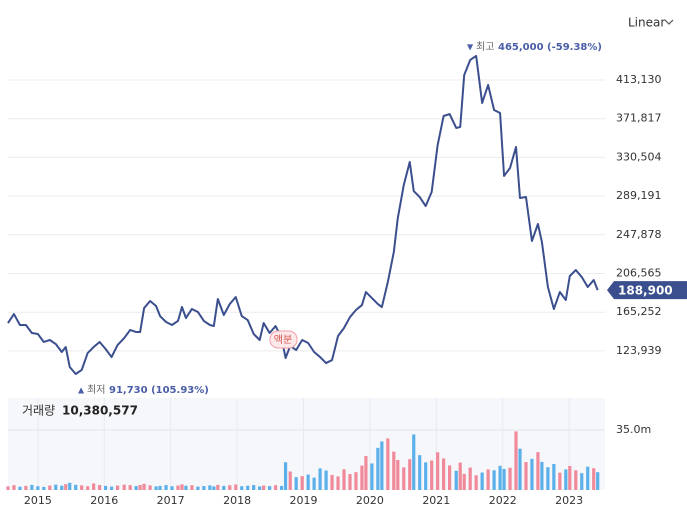  Describe the element at coordinates (646, 23) in the screenshot. I see `scale-toggle: Linear` at that location.